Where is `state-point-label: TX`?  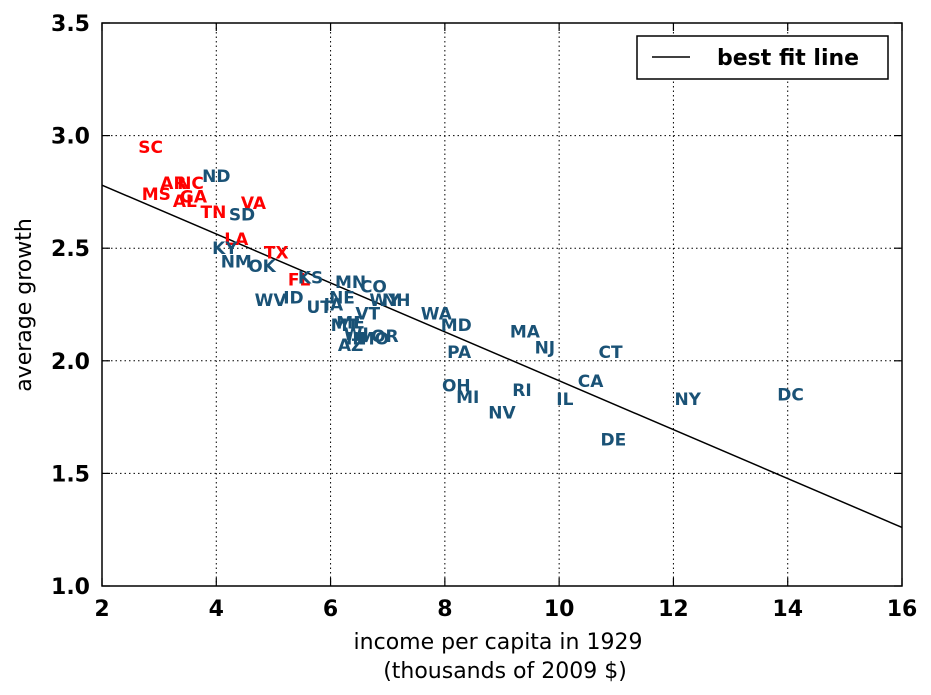 state-point-label: TX is located at coordinates (276, 254).